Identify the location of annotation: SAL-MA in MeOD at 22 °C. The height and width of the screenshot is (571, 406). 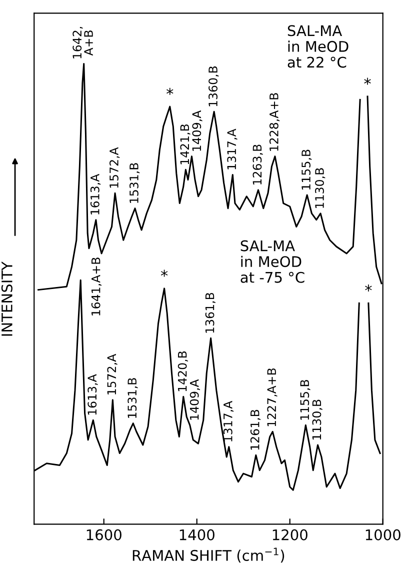
(318, 46).